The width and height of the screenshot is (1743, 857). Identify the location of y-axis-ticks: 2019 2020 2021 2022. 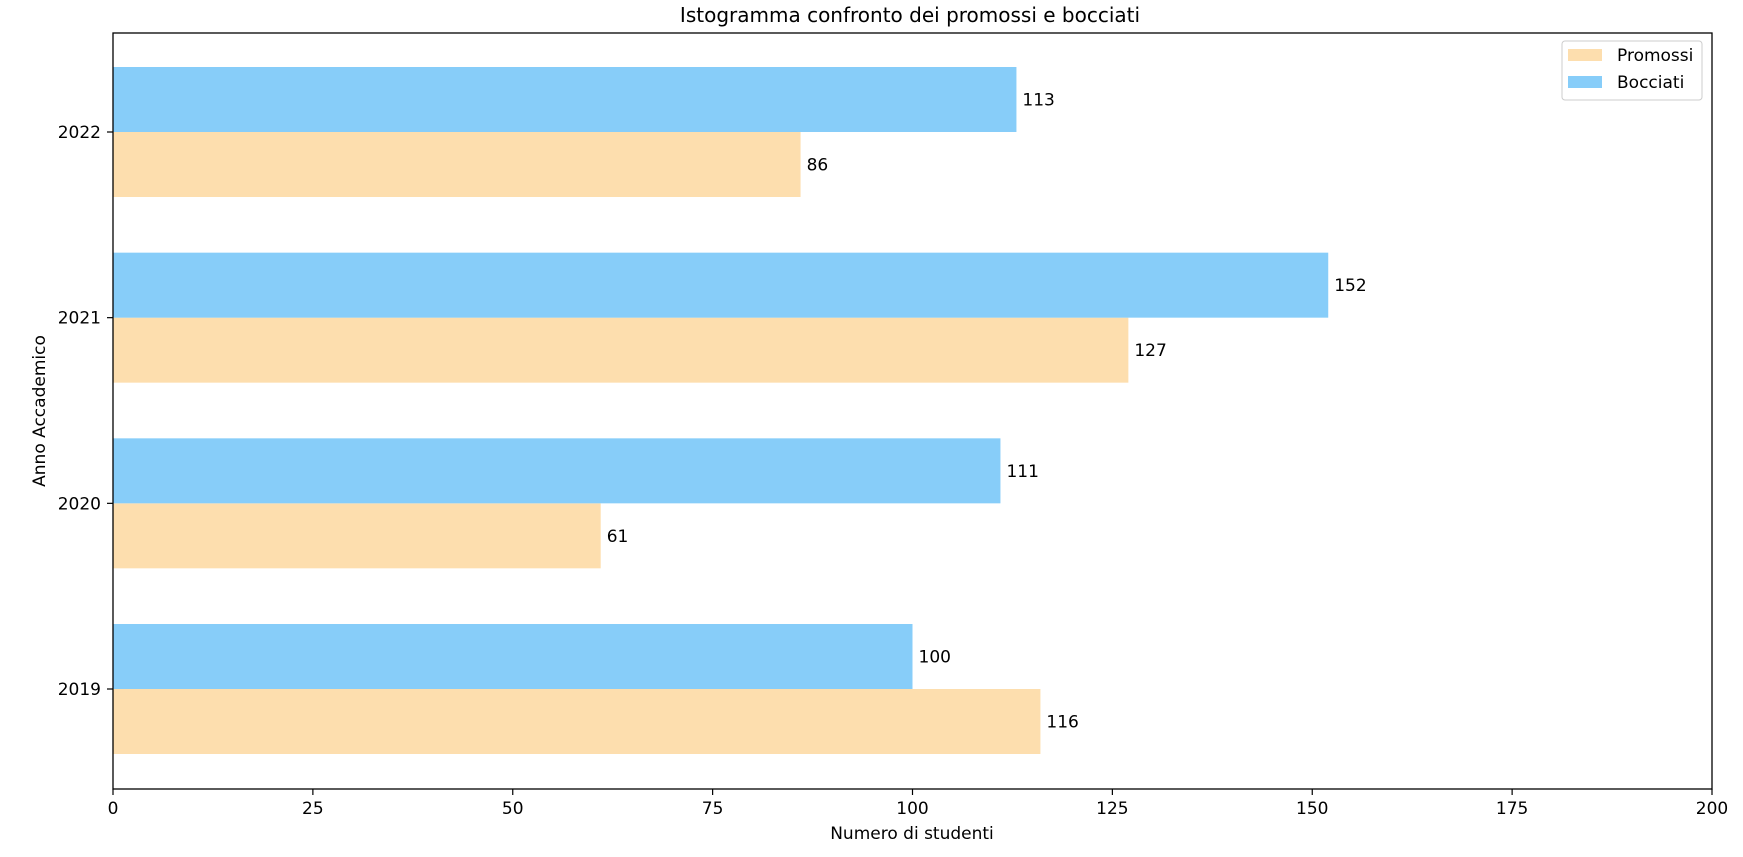
(85, 411).